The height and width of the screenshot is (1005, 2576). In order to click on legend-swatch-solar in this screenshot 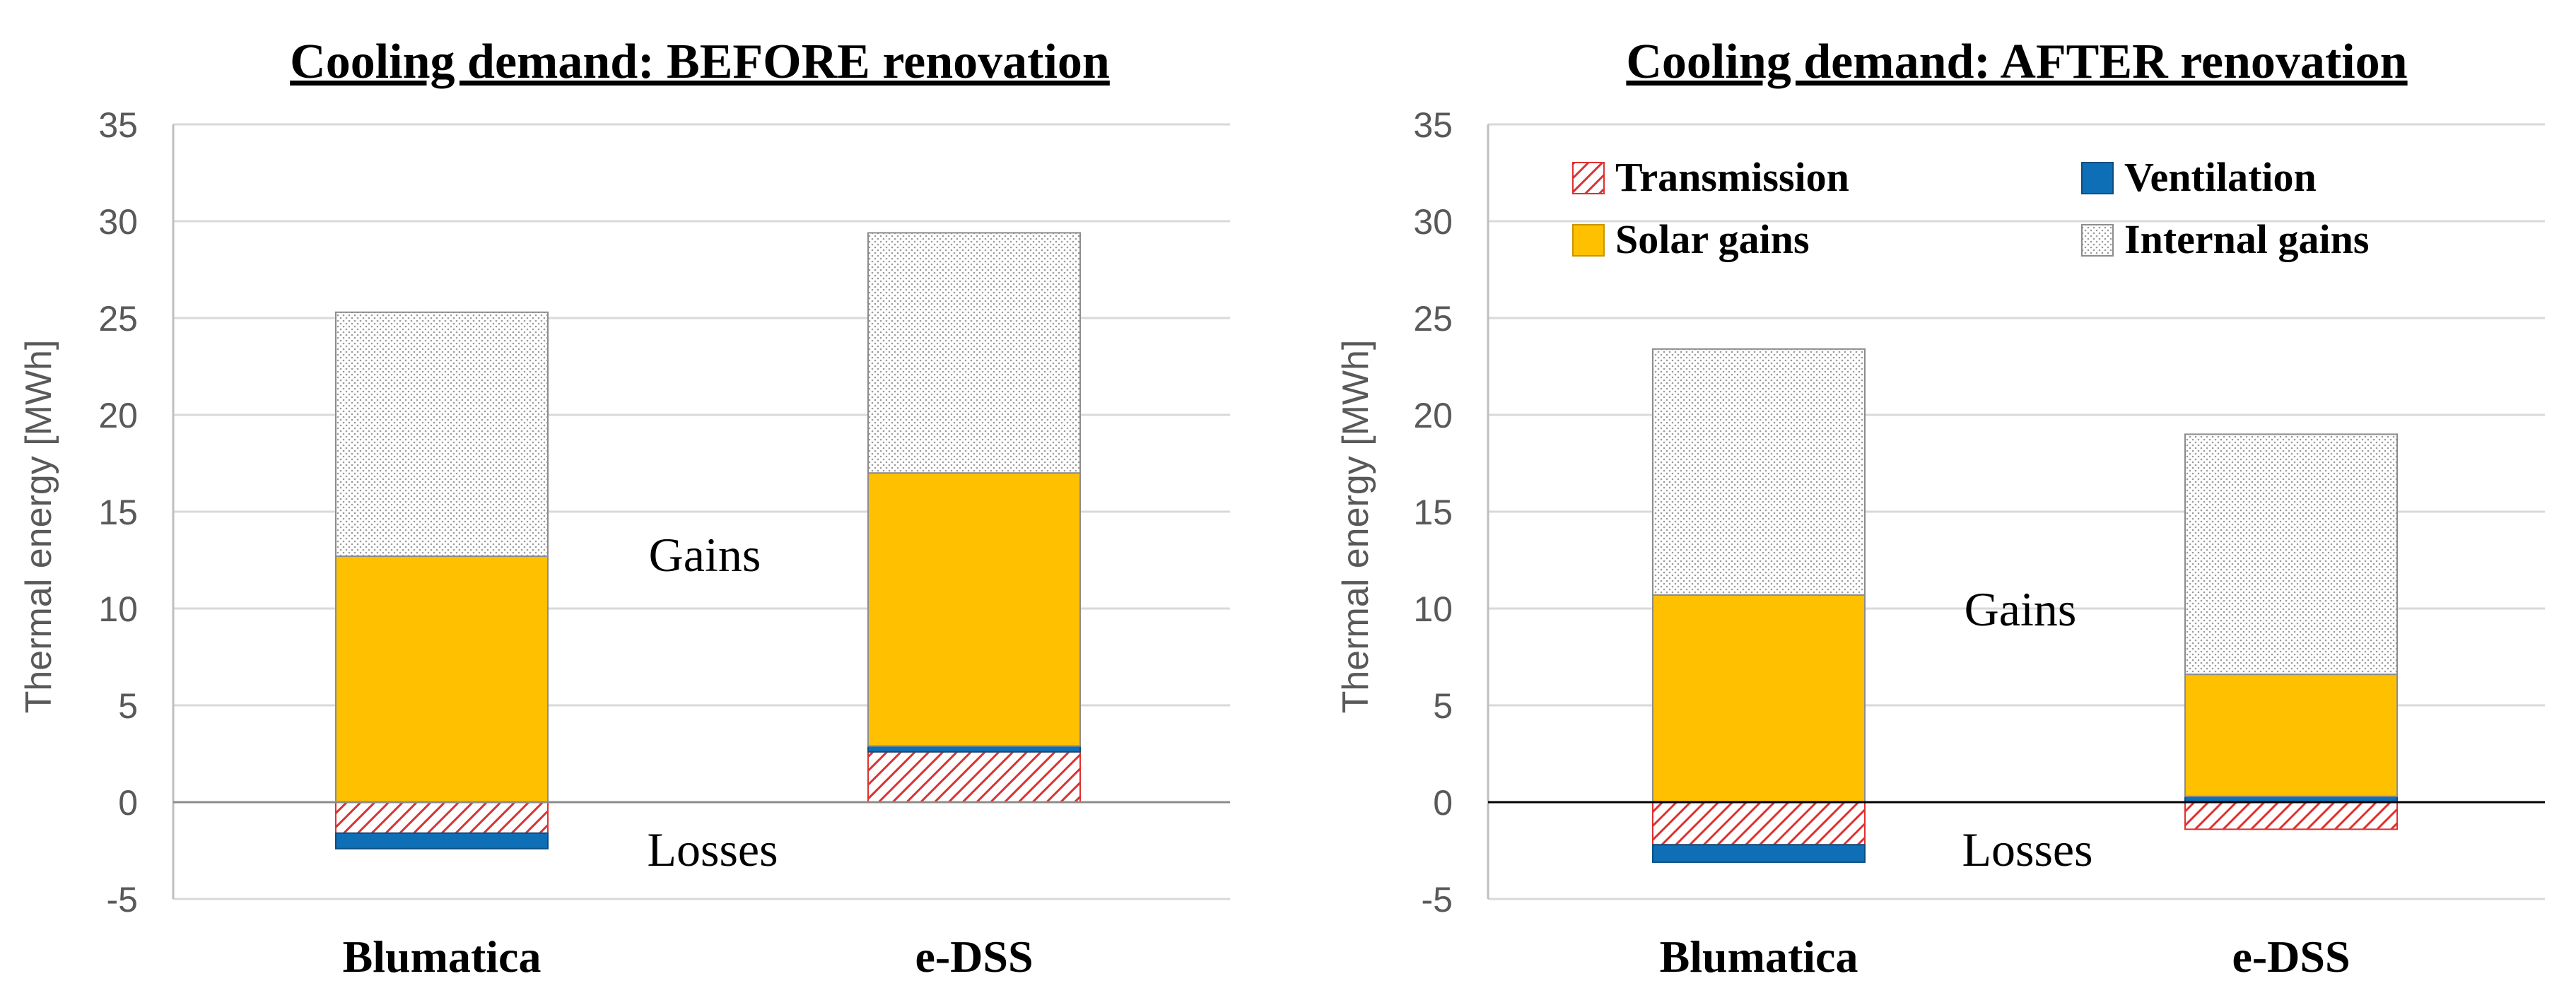, I will do `click(1588, 241)`.